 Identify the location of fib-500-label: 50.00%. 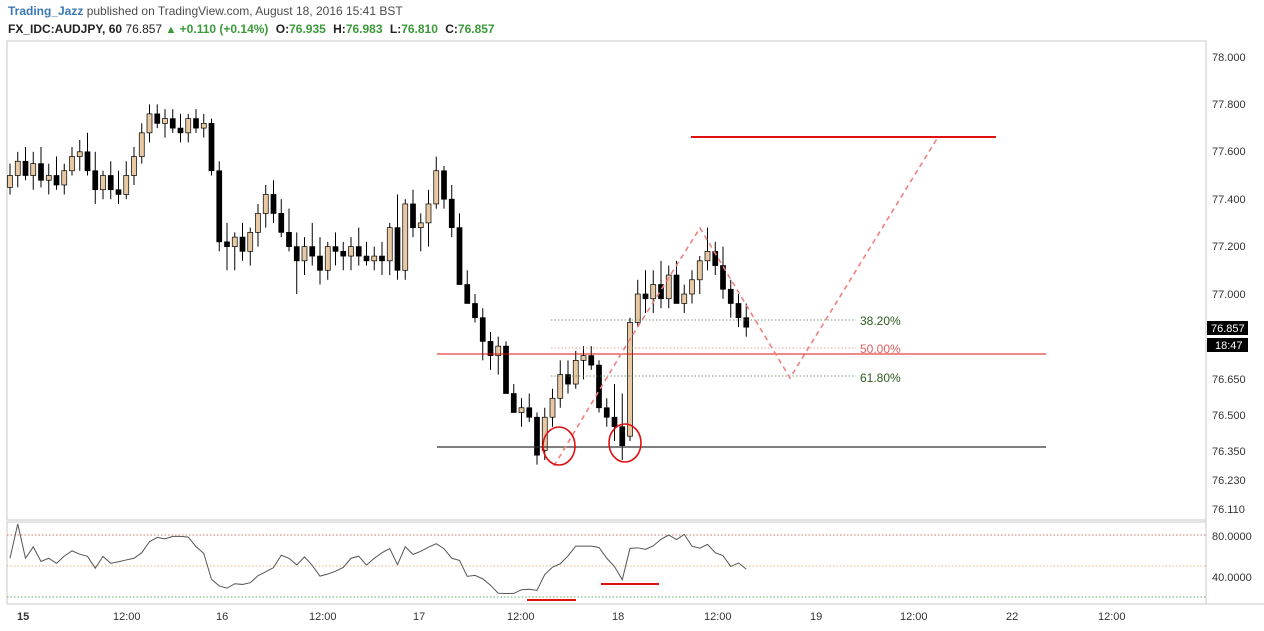
(880, 349).